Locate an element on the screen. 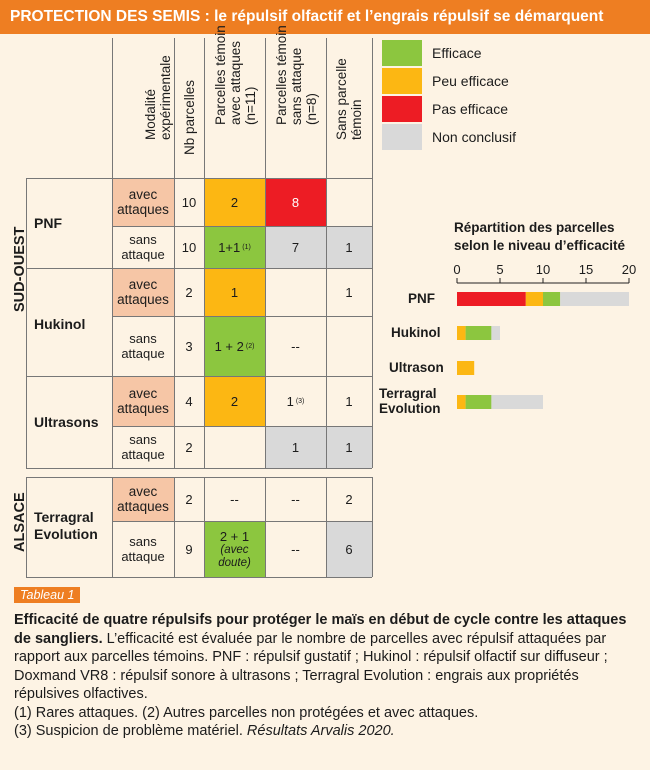 This screenshot has width=650, height=770. x-tick-label: 5 is located at coordinates (500, 269).